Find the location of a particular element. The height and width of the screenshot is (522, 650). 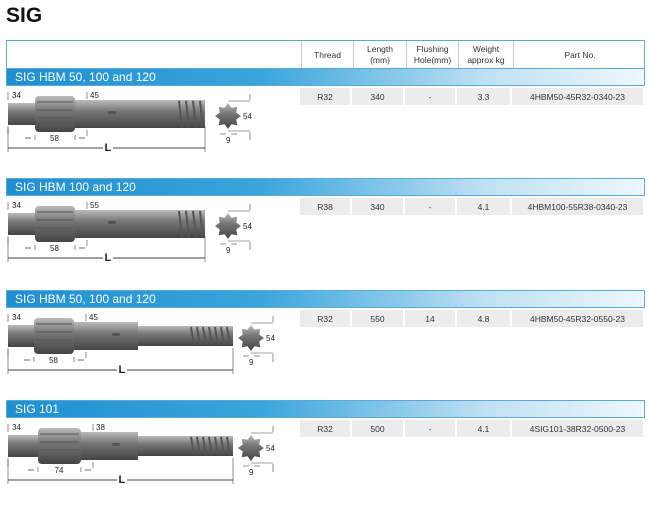

cell-length: 550 is located at coordinates (378, 318).